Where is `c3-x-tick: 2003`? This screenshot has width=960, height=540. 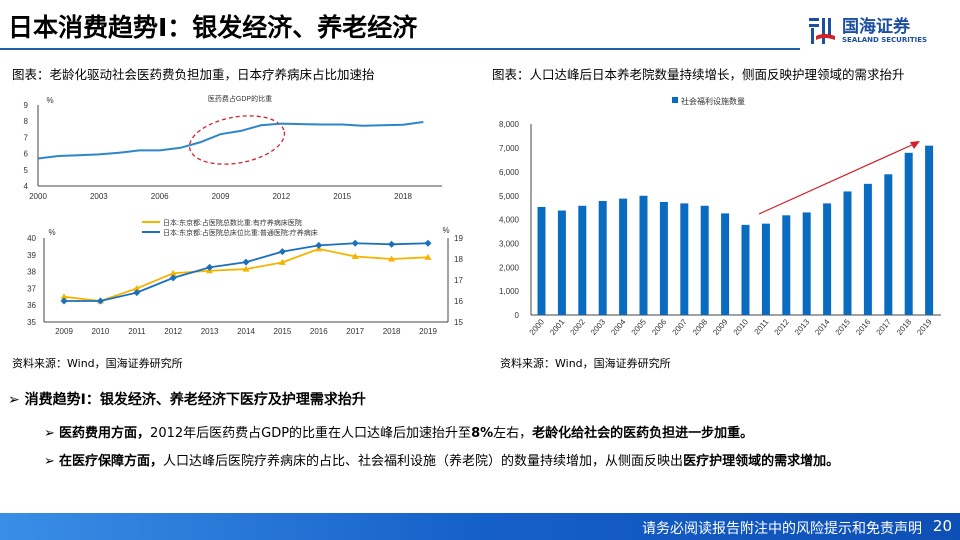 c3-x-tick: 2003 is located at coordinates (598, 327).